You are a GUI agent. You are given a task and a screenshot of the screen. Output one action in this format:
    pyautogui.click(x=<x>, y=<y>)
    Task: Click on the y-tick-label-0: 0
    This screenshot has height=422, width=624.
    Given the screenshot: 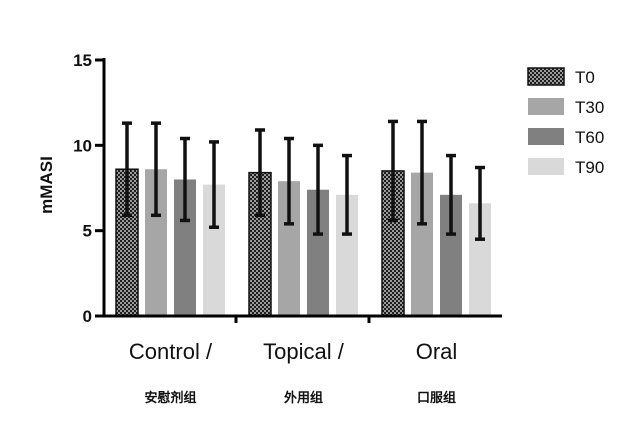 What is the action you would take?
    pyautogui.click(x=87, y=316)
    